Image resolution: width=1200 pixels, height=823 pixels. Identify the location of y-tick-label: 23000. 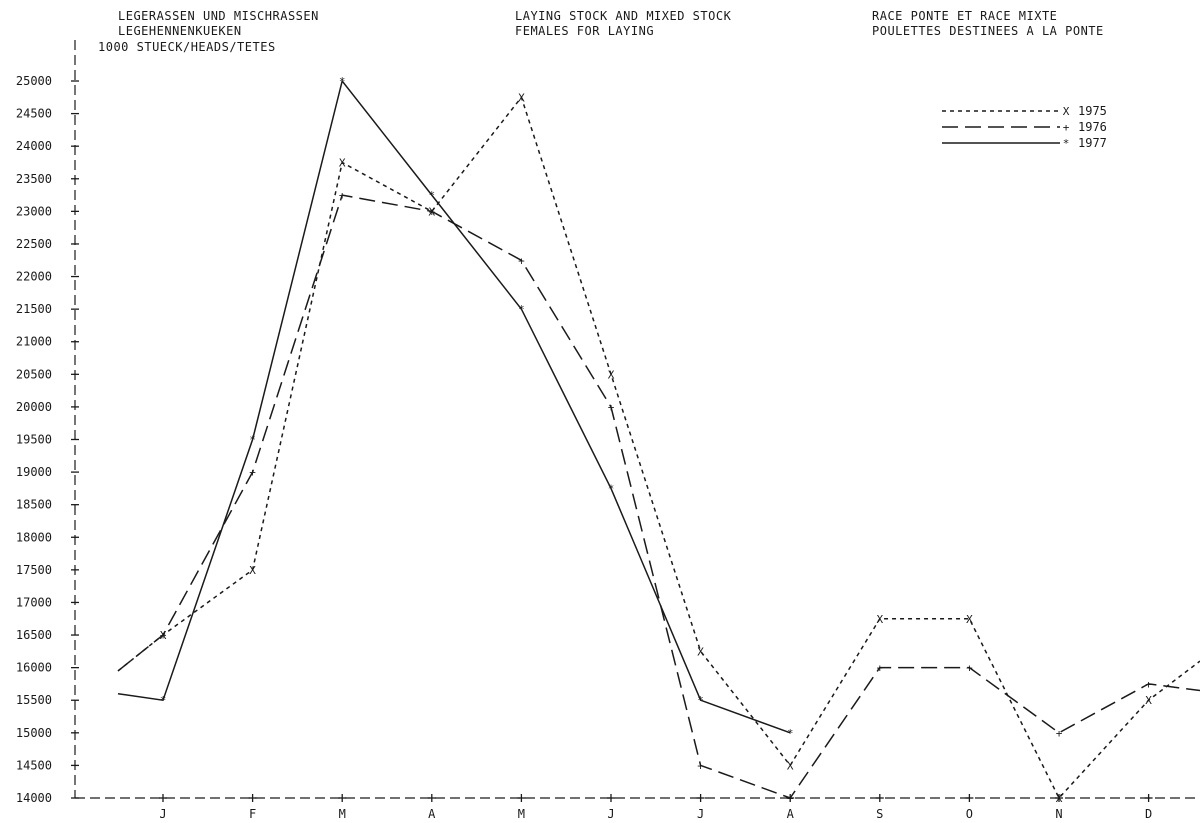
(34, 211).